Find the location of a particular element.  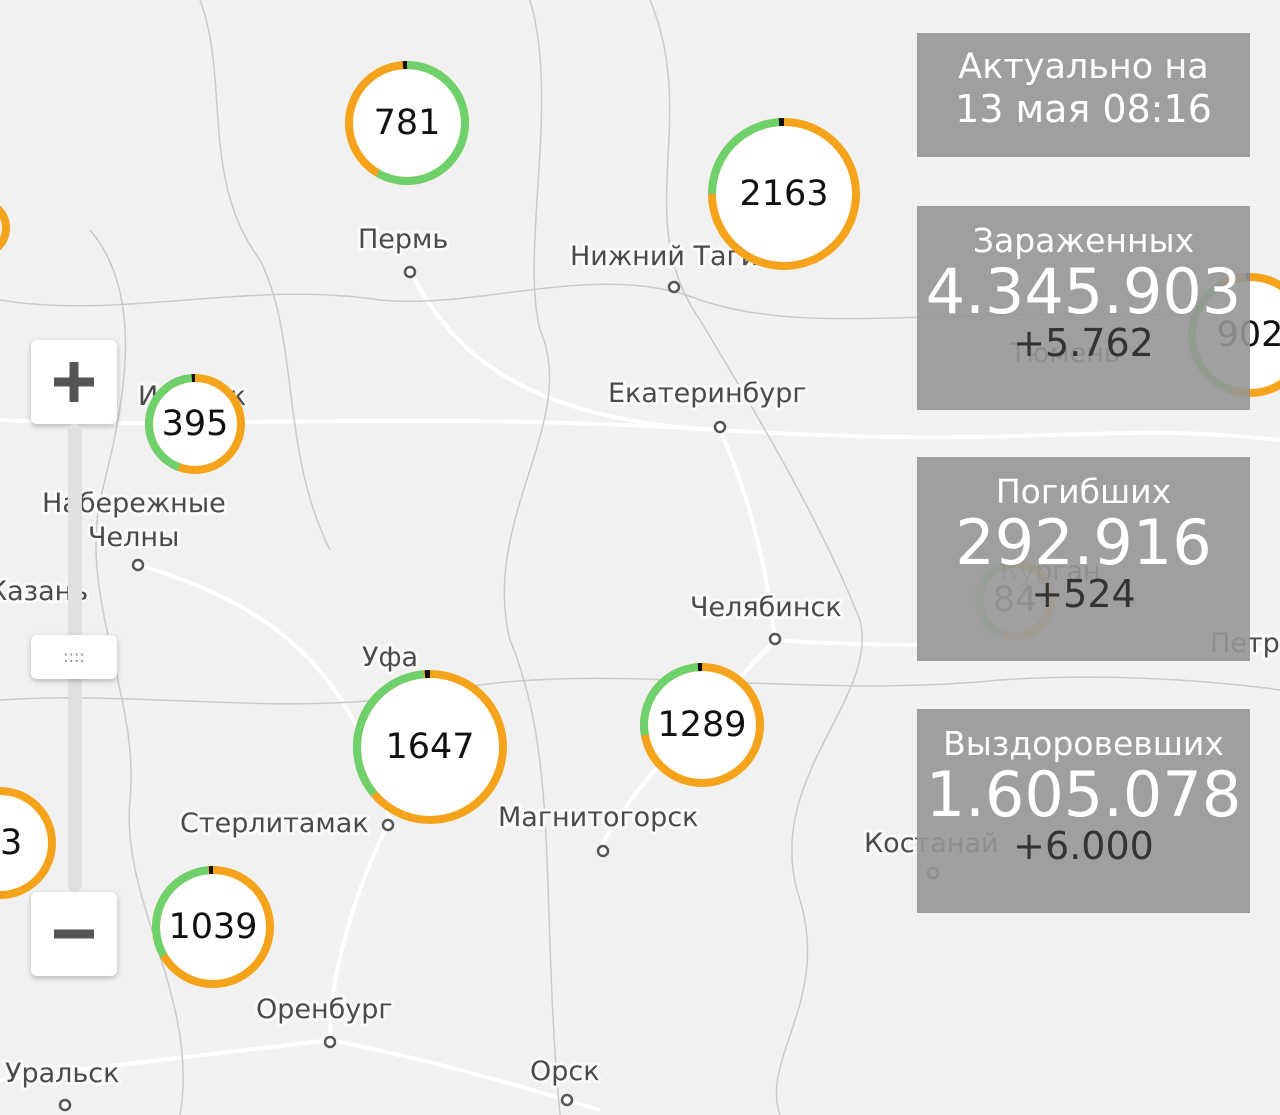

zoom-handle: :::: is located at coordinates (74, 657).